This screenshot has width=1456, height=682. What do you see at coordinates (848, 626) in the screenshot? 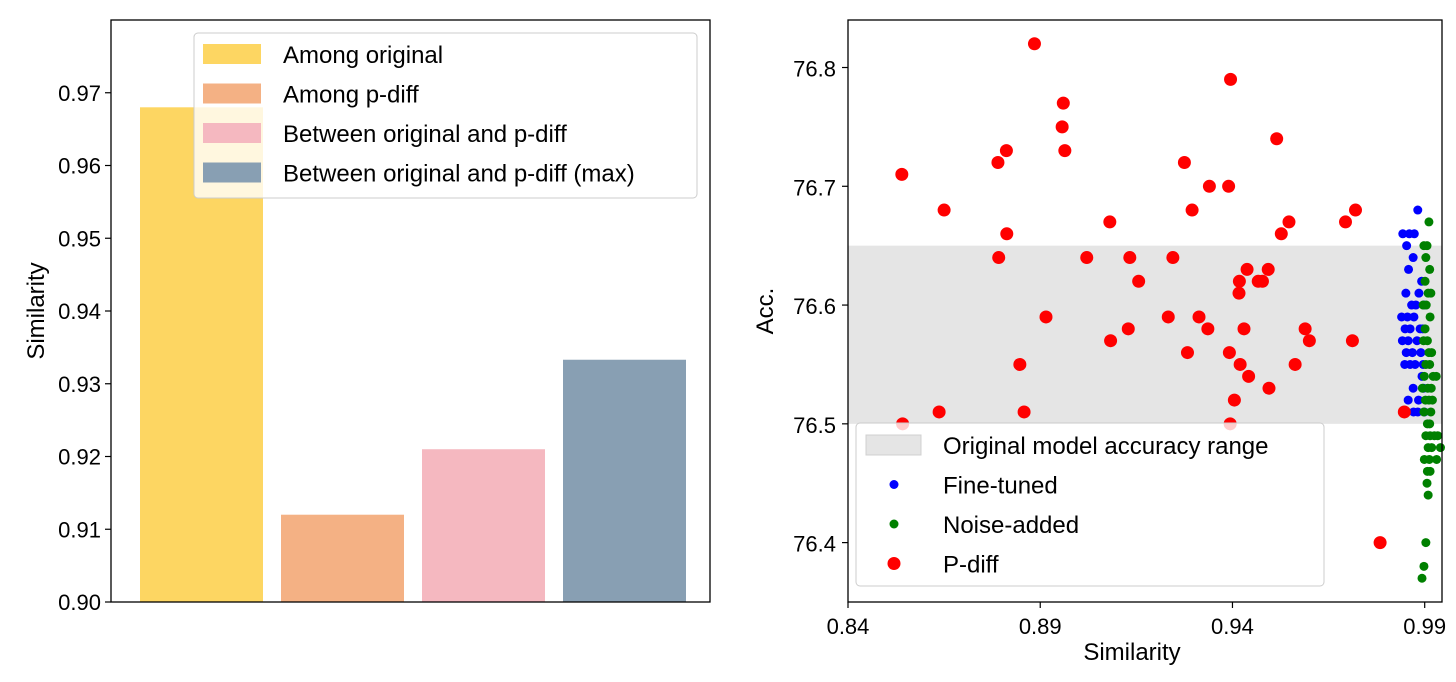
I see `scatter-x-tick-label: 0.84` at bounding box center [848, 626].